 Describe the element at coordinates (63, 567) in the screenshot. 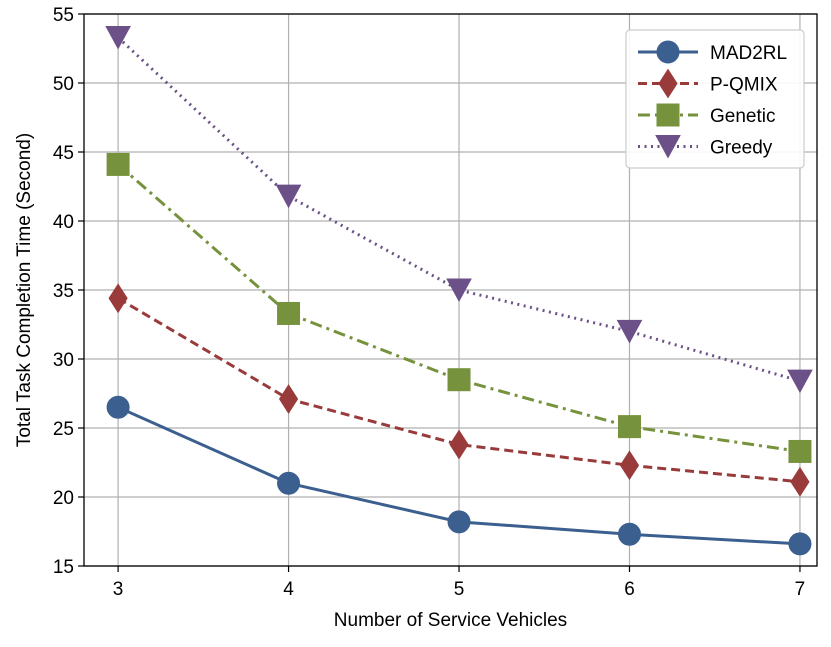

I see `y-tick-label: 15` at that location.